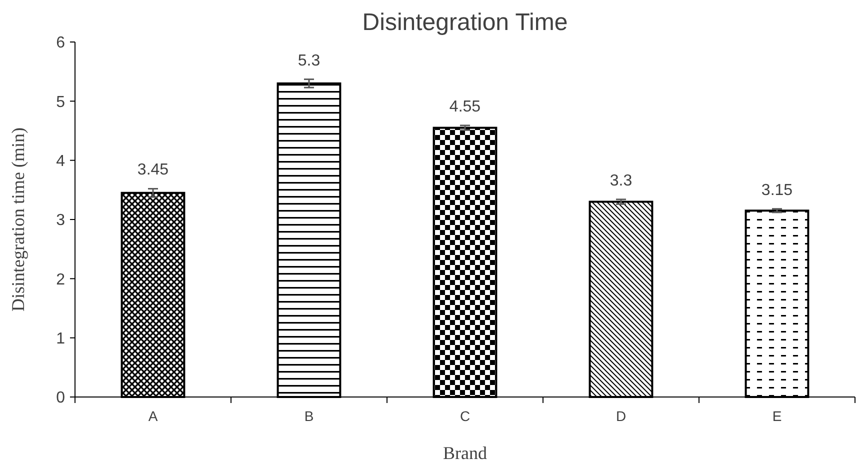 The height and width of the screenshot is (469, 868). I want to click on y-tick-label: 4, so click(61, 161).